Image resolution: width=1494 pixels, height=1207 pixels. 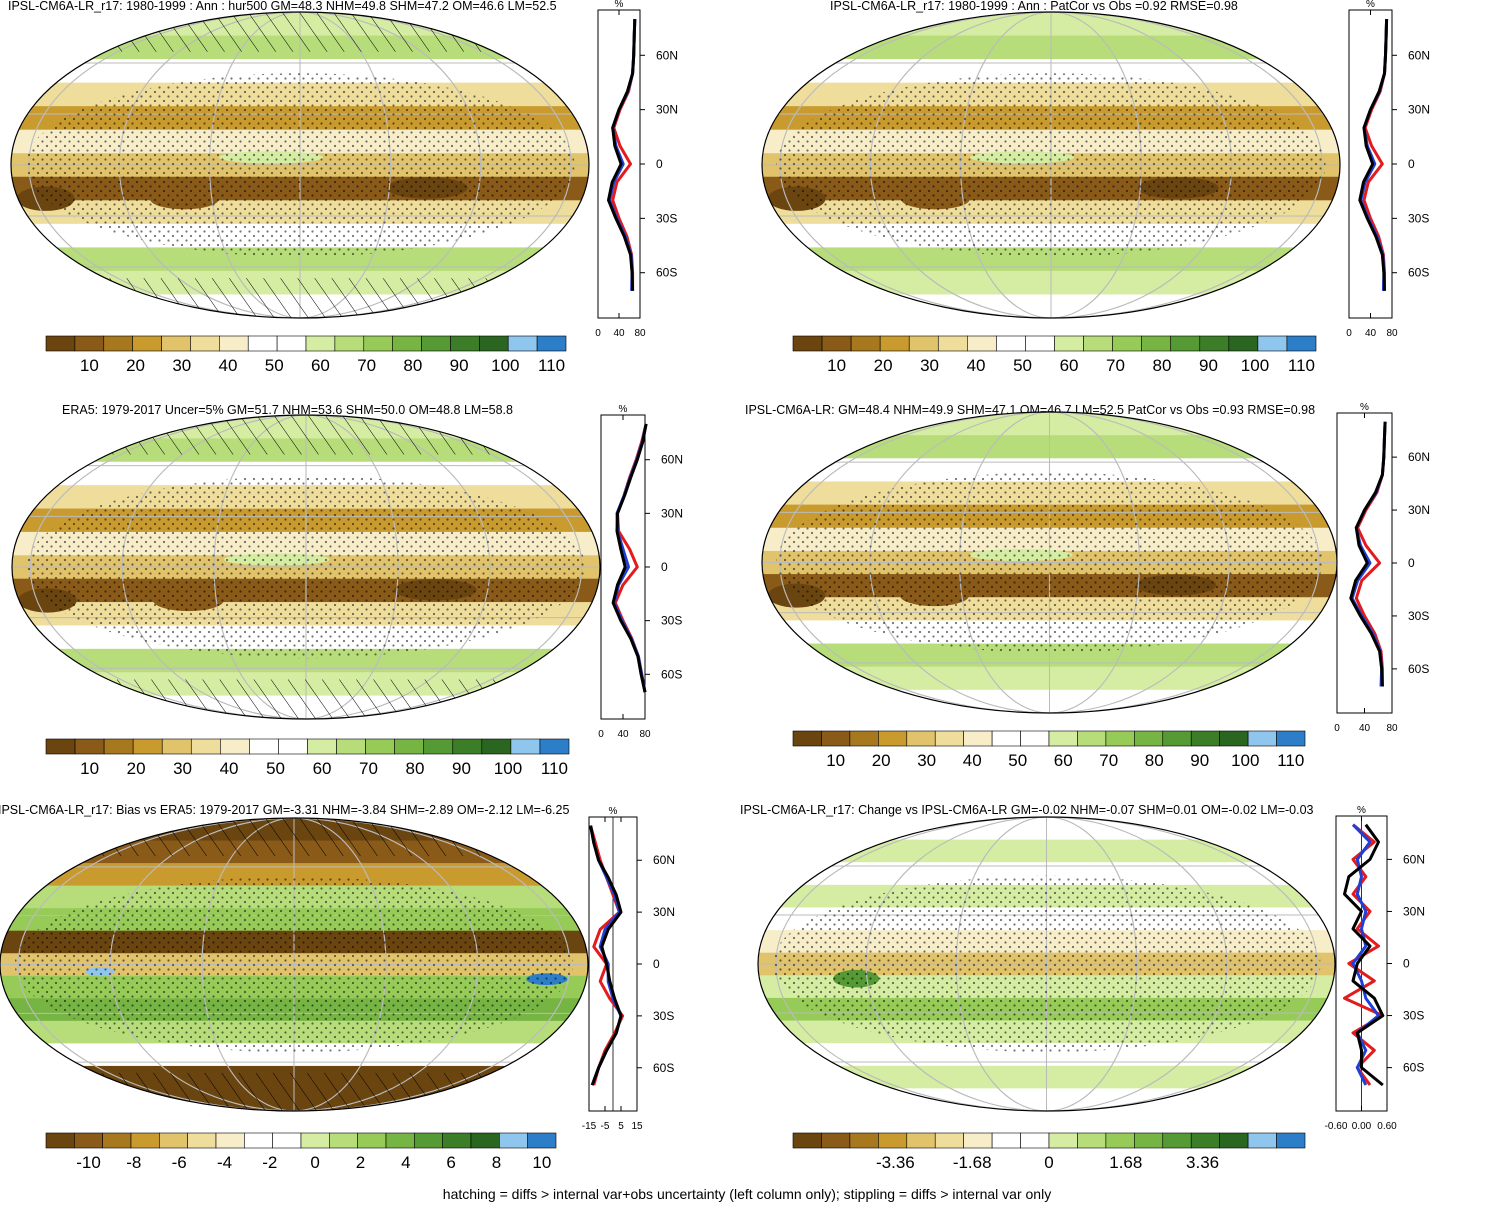 I want to click on colorbar-label: 30, so click(x=182, y=768).